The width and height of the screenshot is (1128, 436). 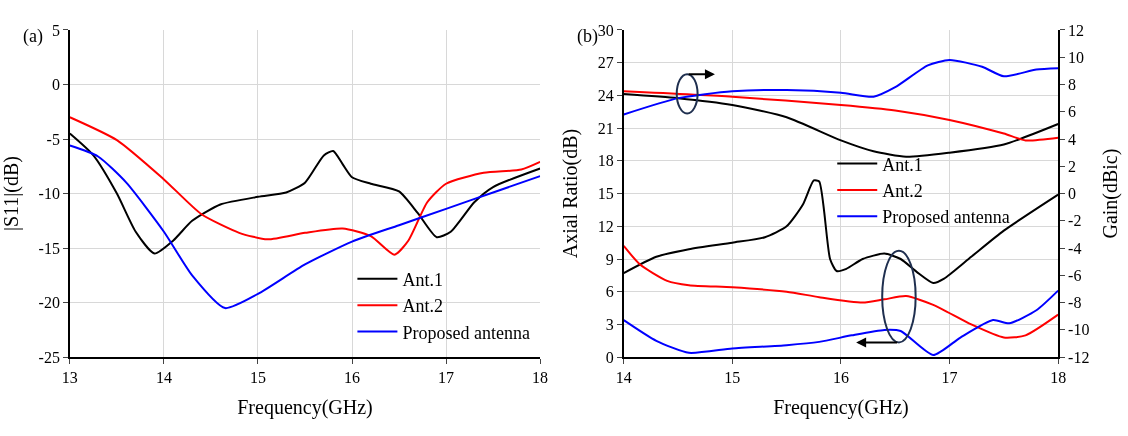 What do you see at coordinates (1072, 139) in the screenshot?
I see `y2-tick-label: 4` at bounding box center [1072, 139].